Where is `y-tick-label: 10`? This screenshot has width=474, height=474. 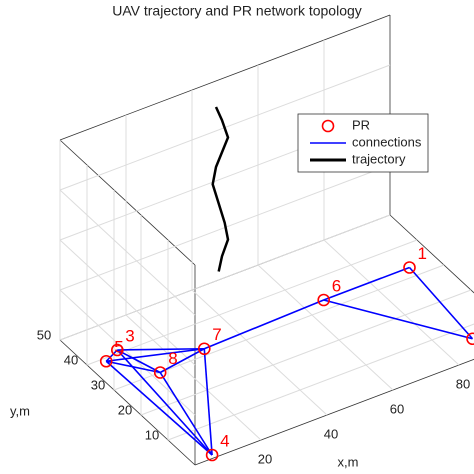 y-tick-label: 10 is located at coordinates (152, 434).